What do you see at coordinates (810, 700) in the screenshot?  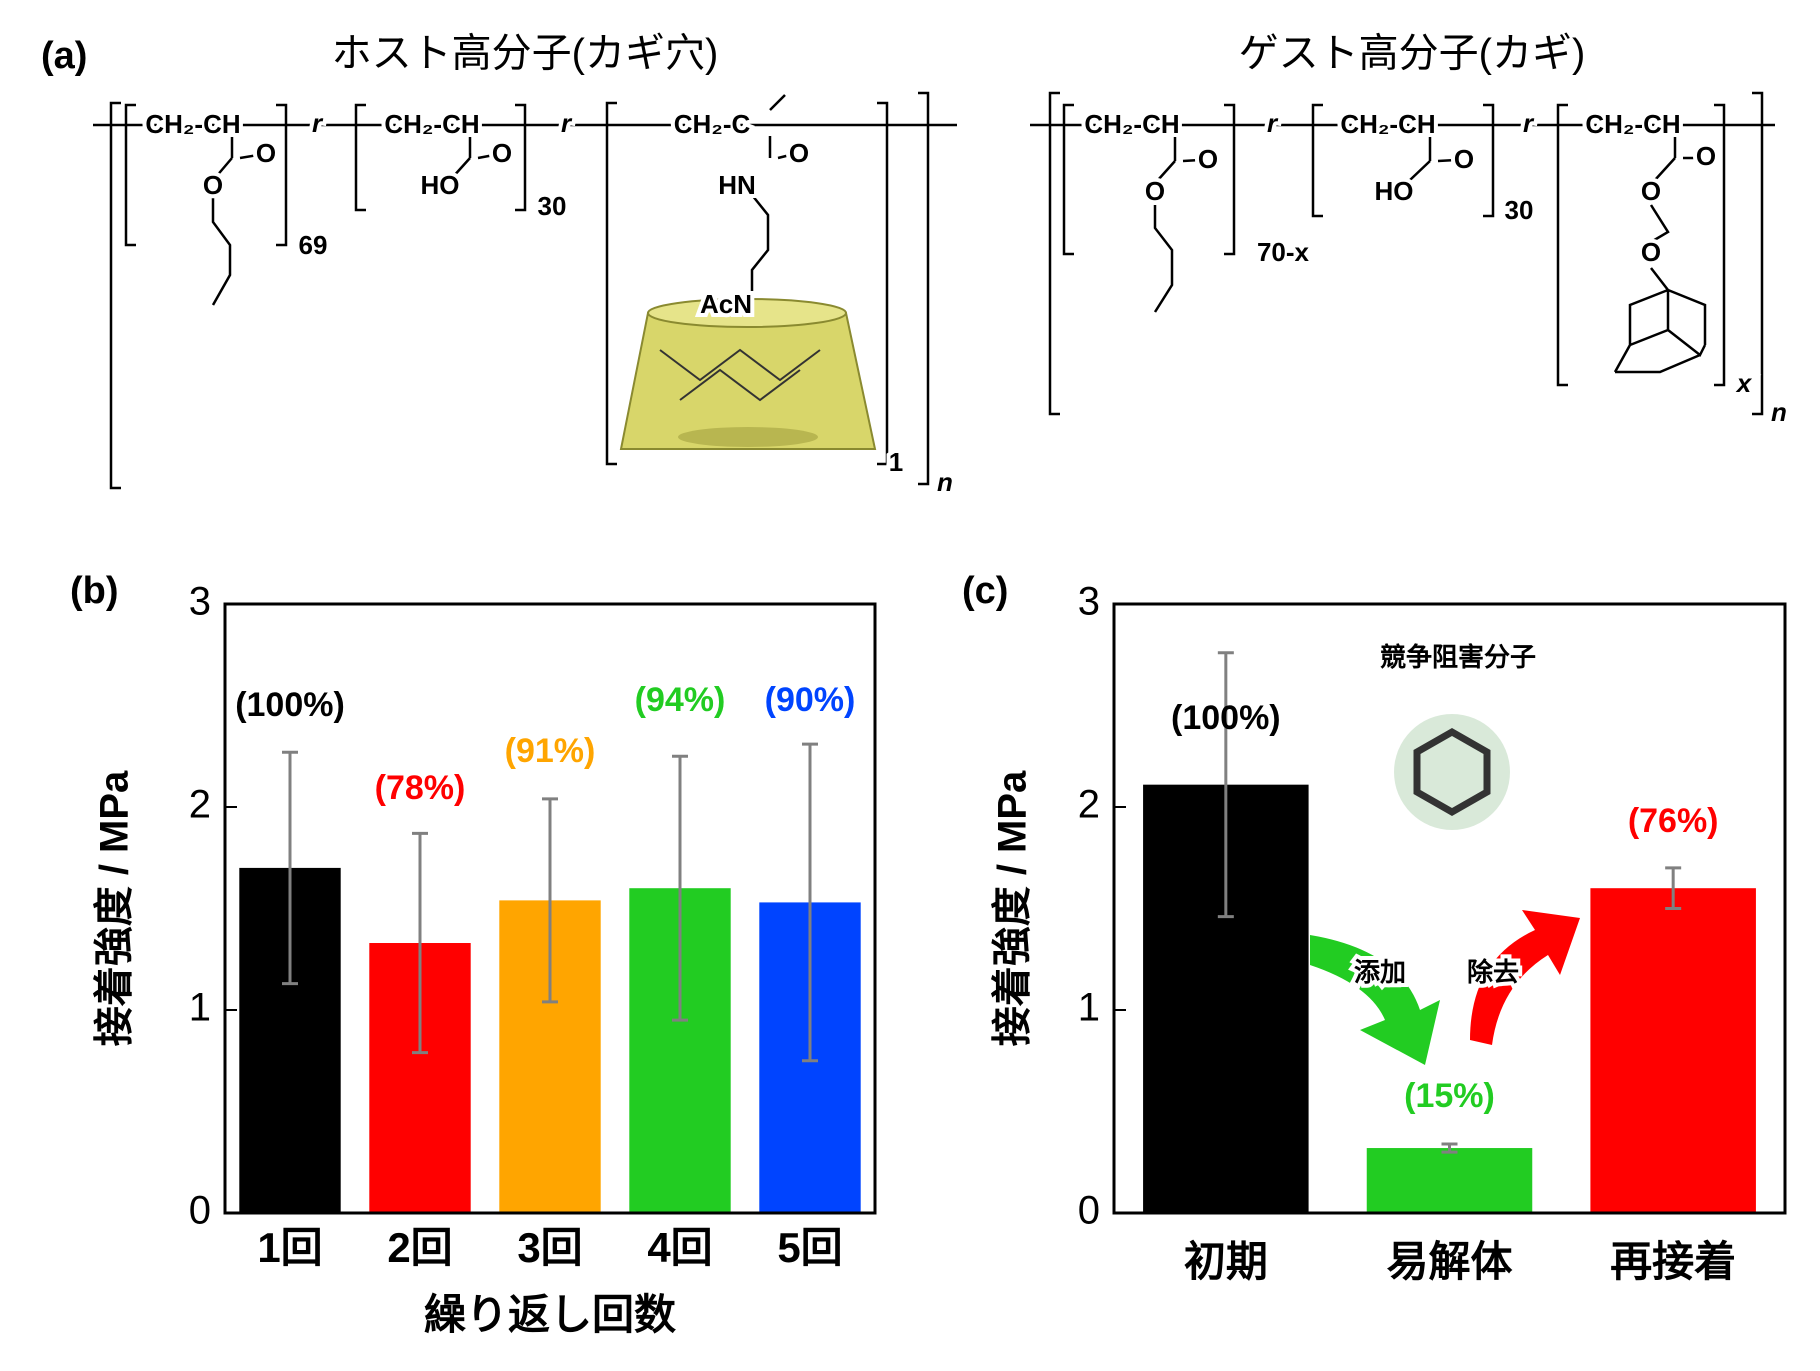 I see `bar-annotation: (90%)` at bounding box center [810, 700].